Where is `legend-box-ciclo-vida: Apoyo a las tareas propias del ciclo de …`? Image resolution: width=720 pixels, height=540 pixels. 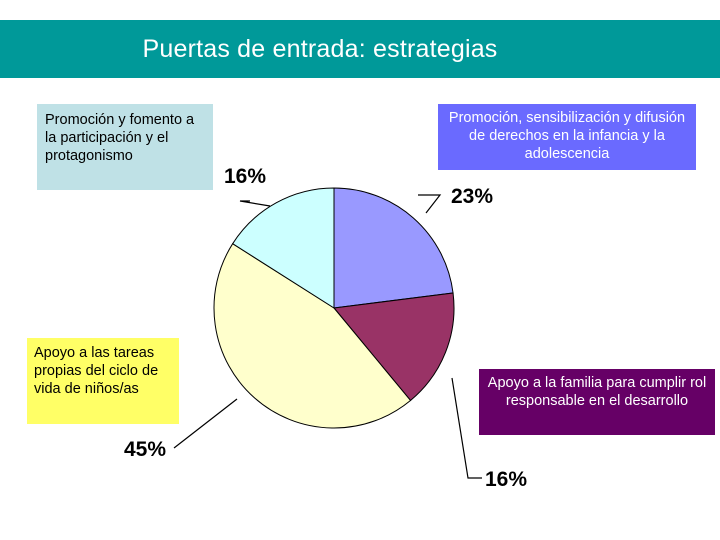 legend-box-ciclo-vida: Apoyo a las tareas propias del ciclo de … is located at coordinates (103, 381).